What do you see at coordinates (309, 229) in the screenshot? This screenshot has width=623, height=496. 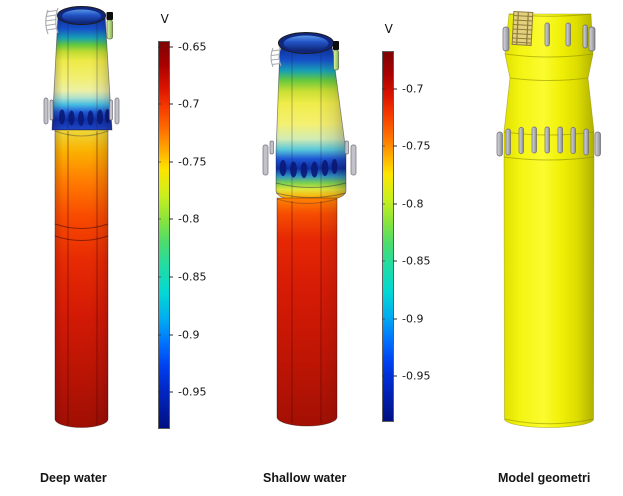 I see `shallow-water-tower` at bounding box center [309, 229].